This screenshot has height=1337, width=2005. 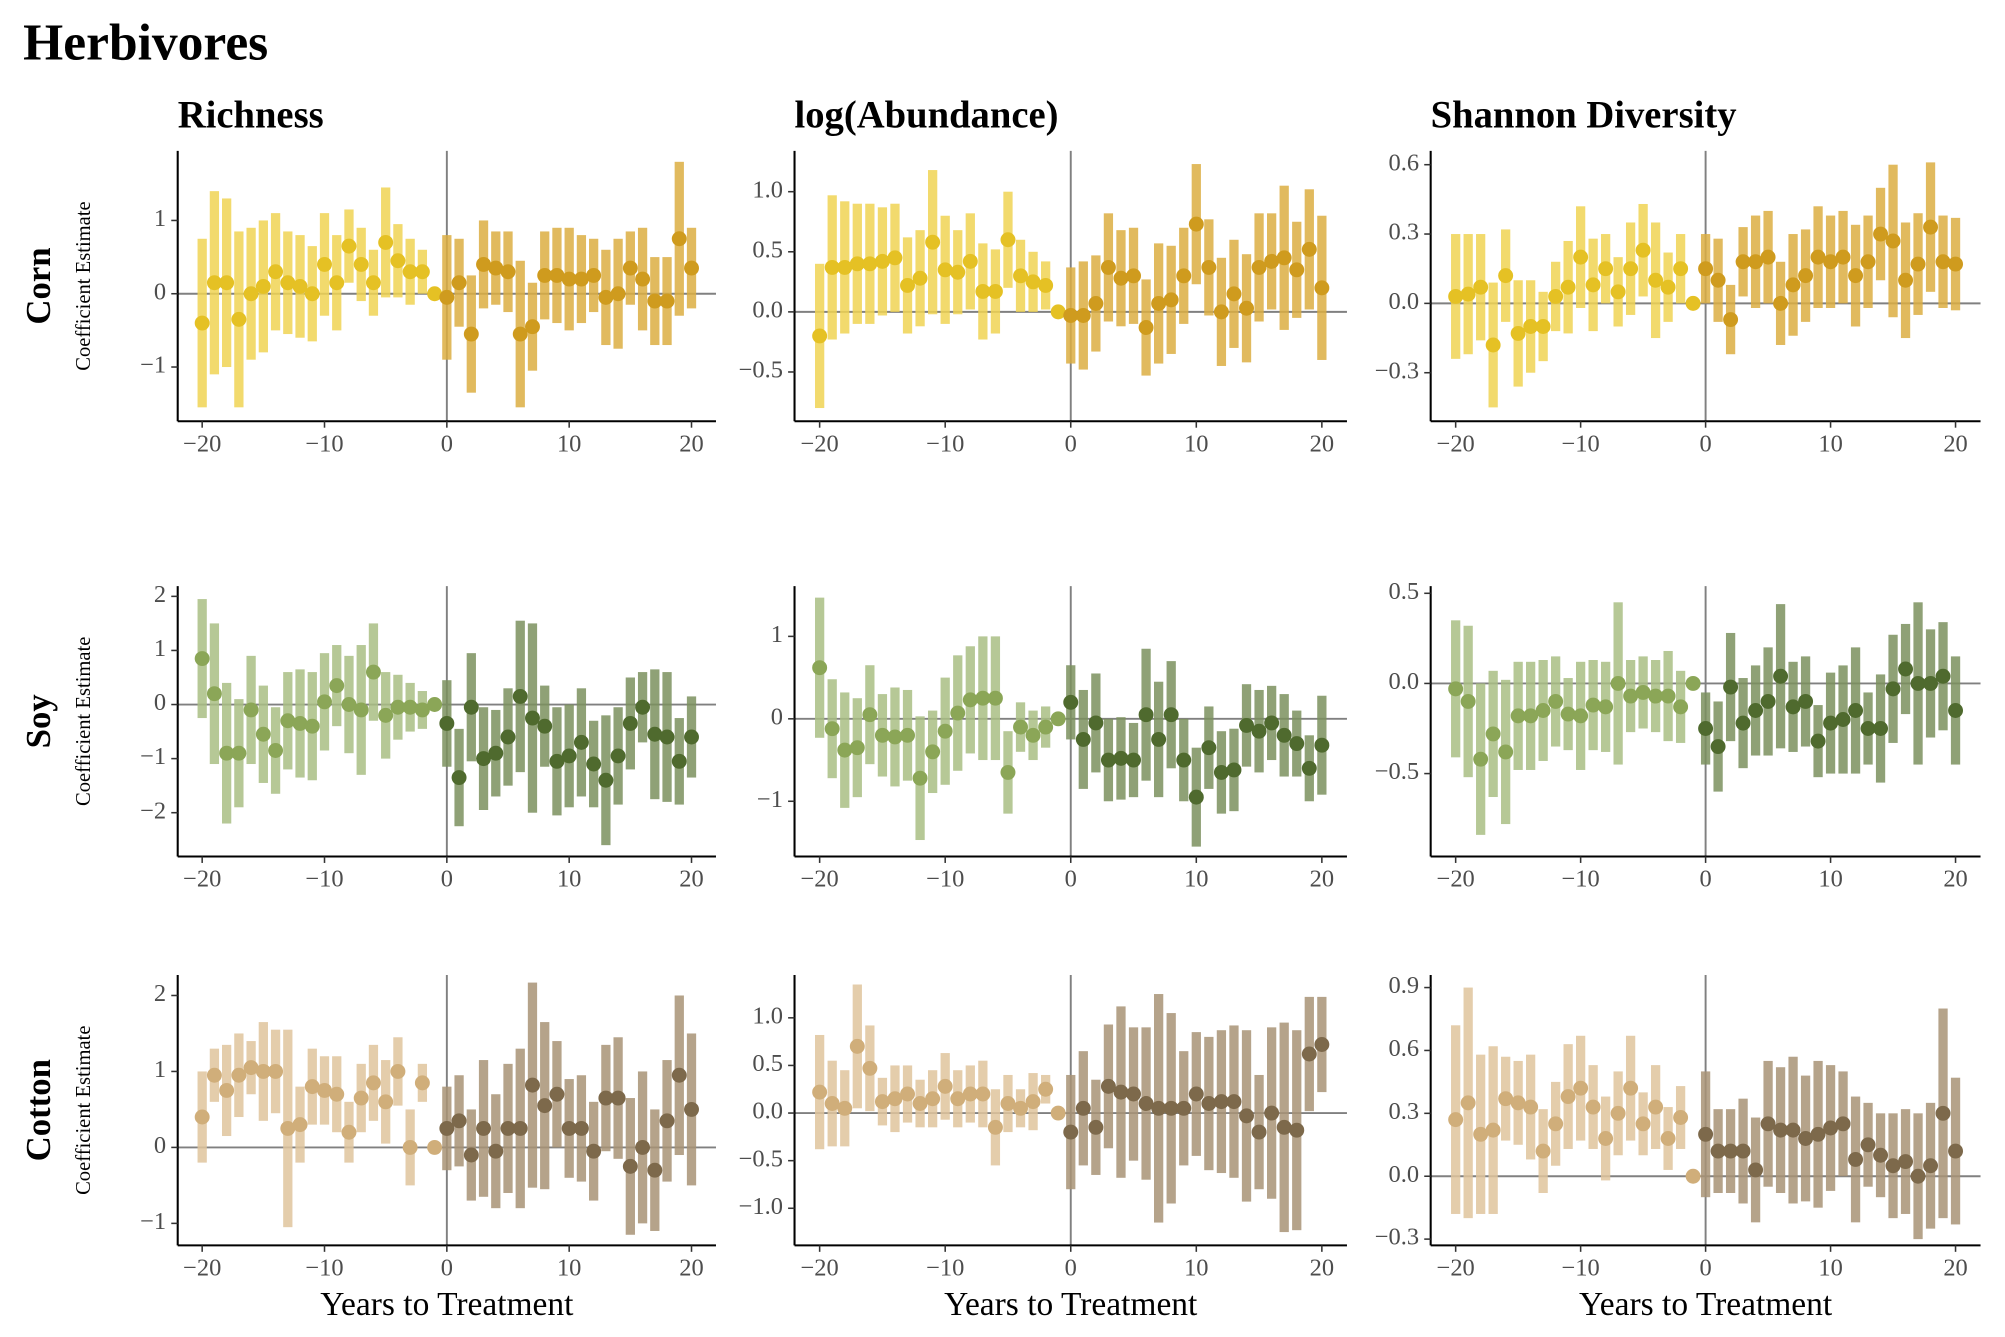 What do you see at coordinates (1071, 1304) in the screenshot?
I see `x-axis-label: Years to Treatment` at bounding box center [1071, 1304].